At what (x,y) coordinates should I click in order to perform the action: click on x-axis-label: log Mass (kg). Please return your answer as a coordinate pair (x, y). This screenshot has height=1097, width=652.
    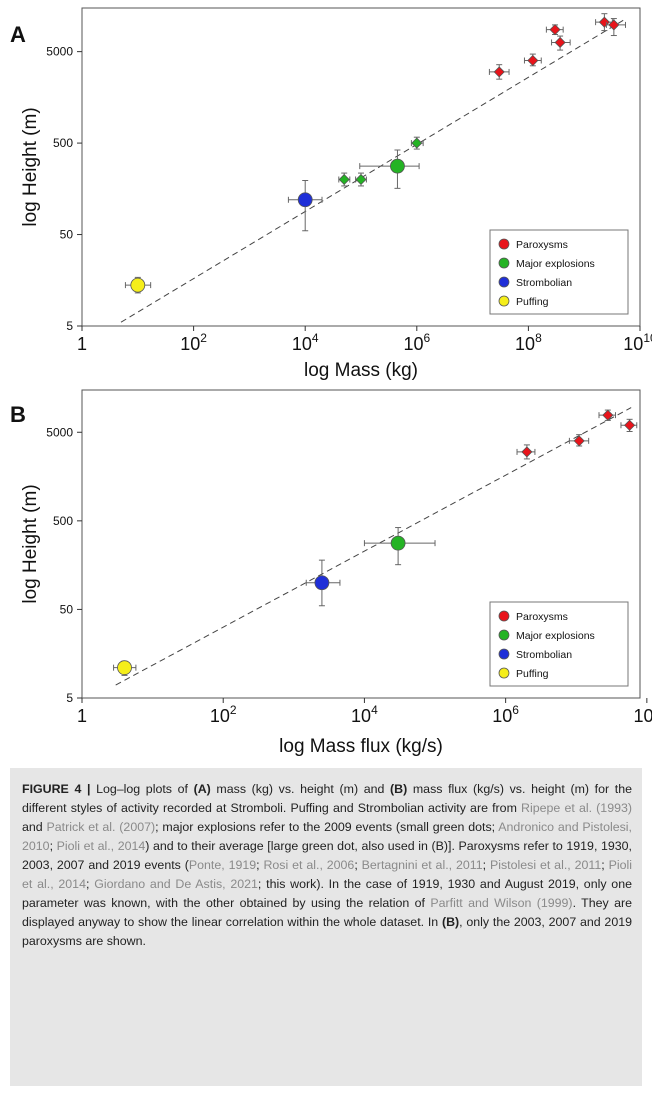
    Looking at the image, I should click on (361, 370).